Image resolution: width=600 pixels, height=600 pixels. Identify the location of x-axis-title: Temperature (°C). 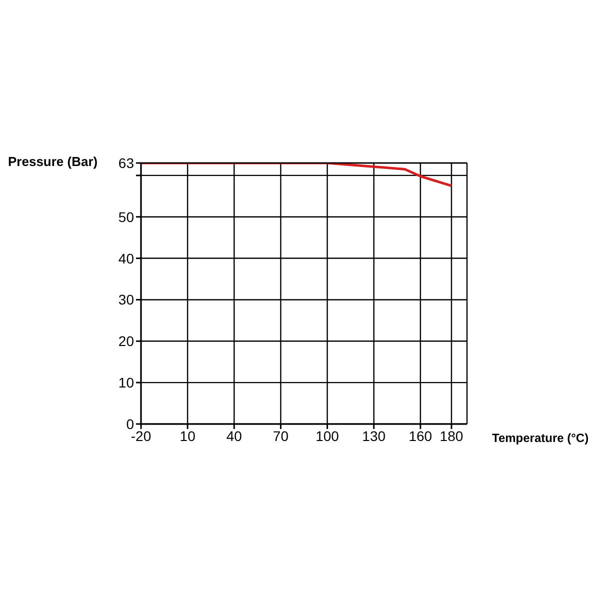
(540, 438).